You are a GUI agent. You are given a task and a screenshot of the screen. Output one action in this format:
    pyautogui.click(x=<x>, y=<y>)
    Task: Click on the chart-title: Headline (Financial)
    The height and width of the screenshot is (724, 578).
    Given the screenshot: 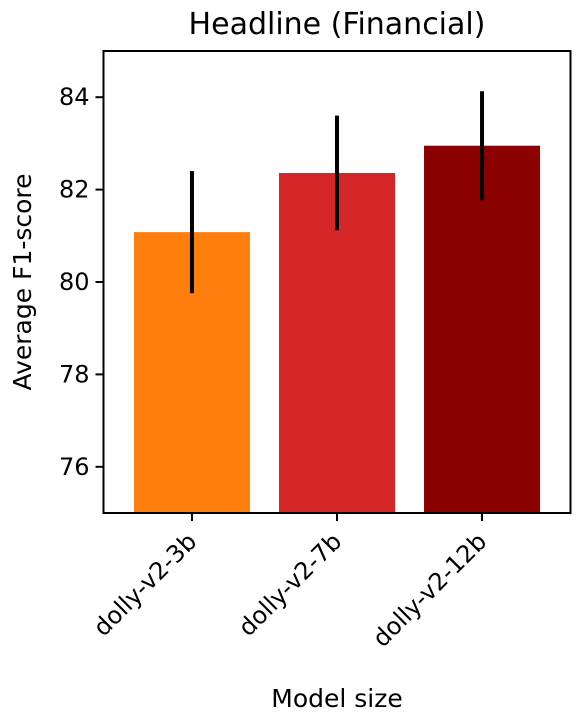 What is the action you would take?
    pyautogui.click(x=337, y=24)
    